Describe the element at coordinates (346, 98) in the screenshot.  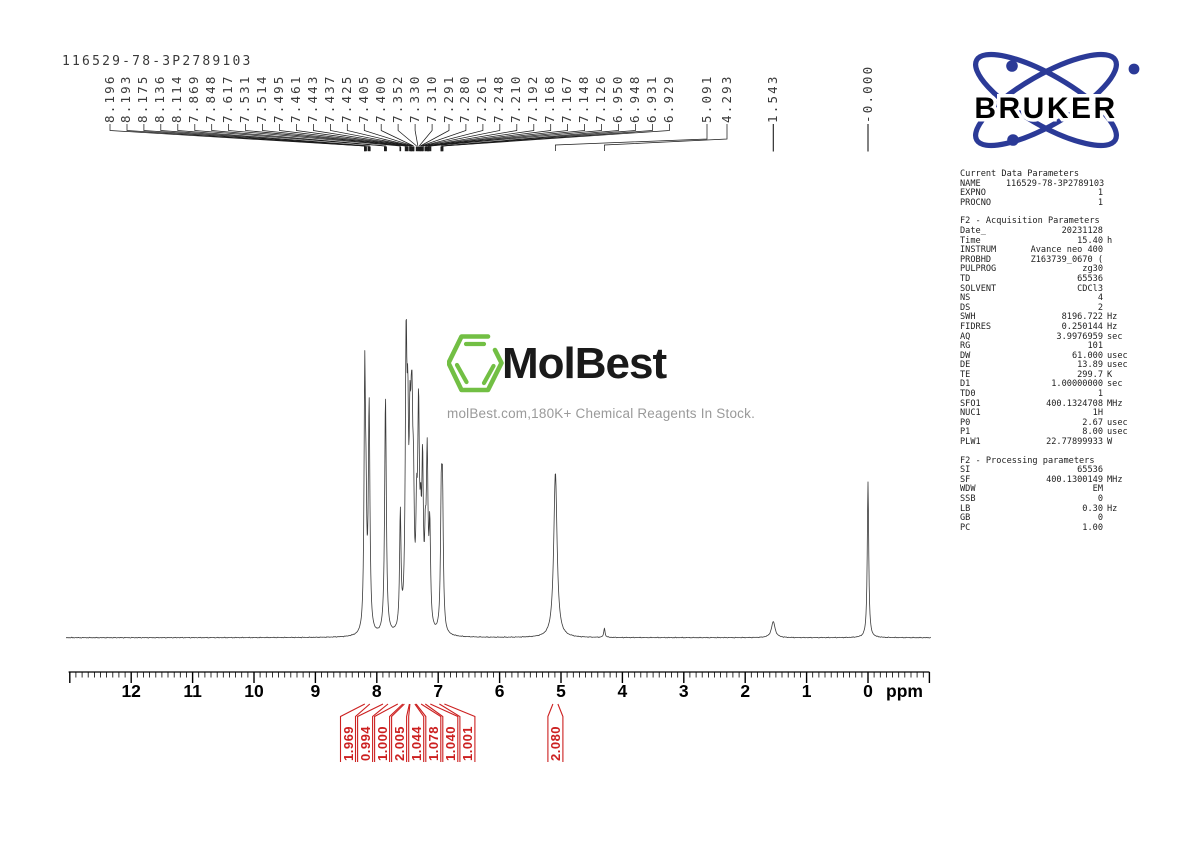
I see `peak-shift-label: 7.425` at that location.